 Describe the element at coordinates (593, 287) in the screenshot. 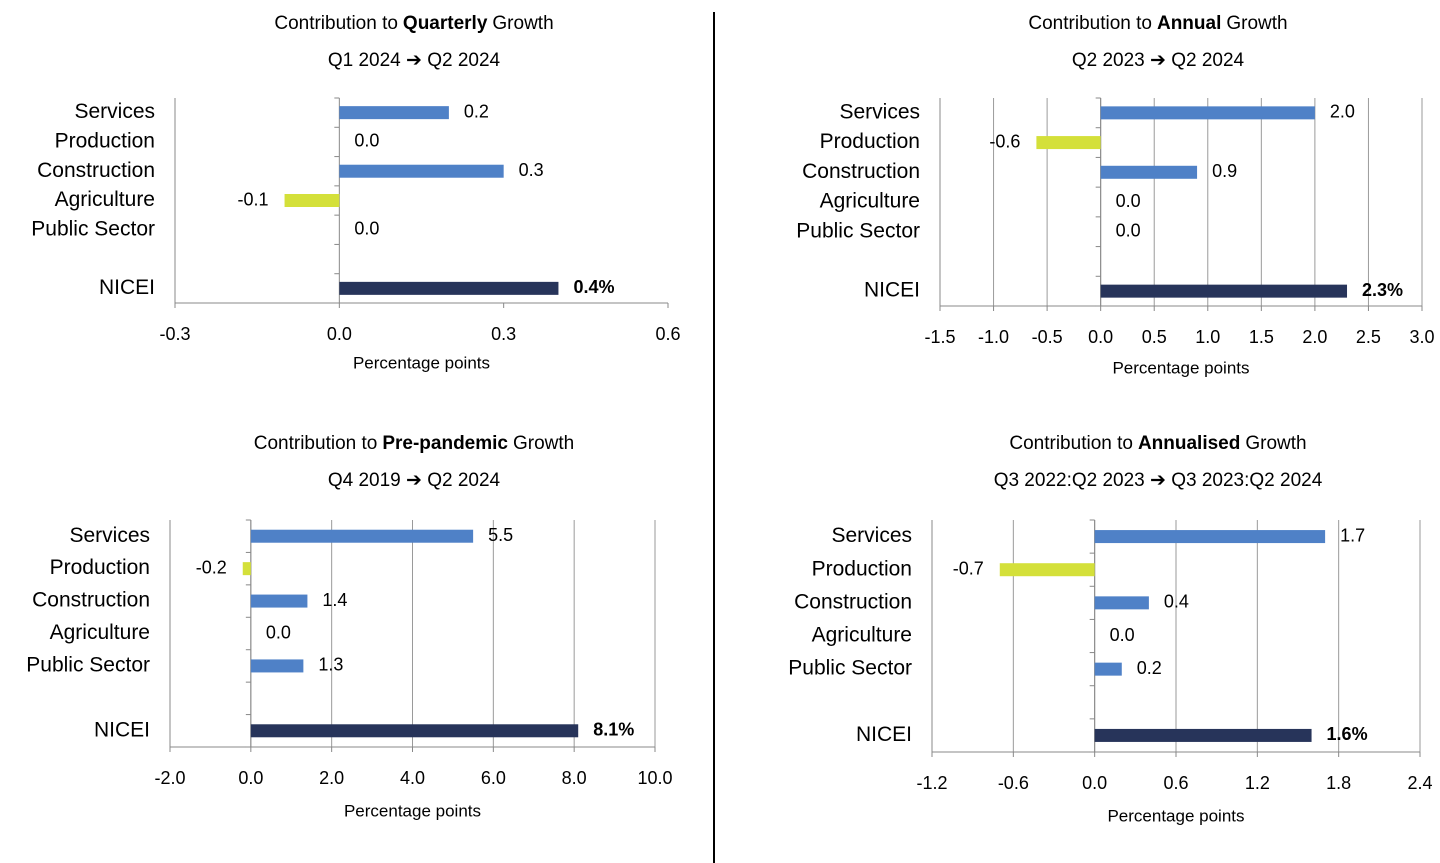

I see `value-label: 0.4%` at that location.